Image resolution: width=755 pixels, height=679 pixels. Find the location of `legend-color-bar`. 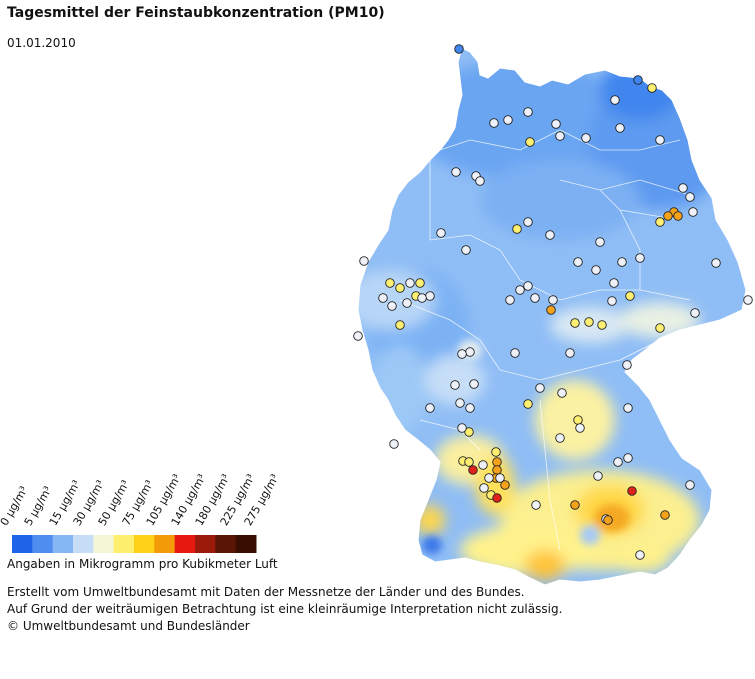

legend-color-bar is located at coordinates (134, 544).